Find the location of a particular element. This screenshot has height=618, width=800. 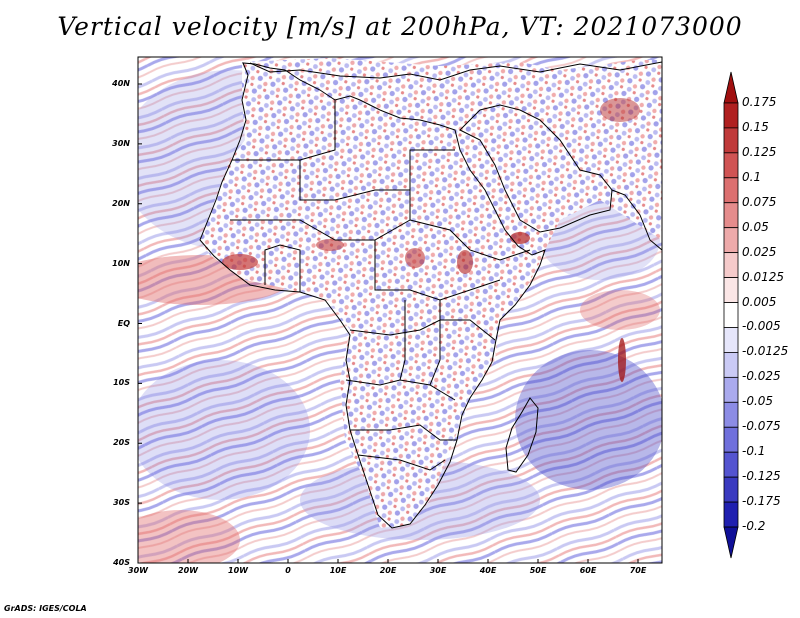

lon-tick-label: 10W is located at coordinates (238, 570).